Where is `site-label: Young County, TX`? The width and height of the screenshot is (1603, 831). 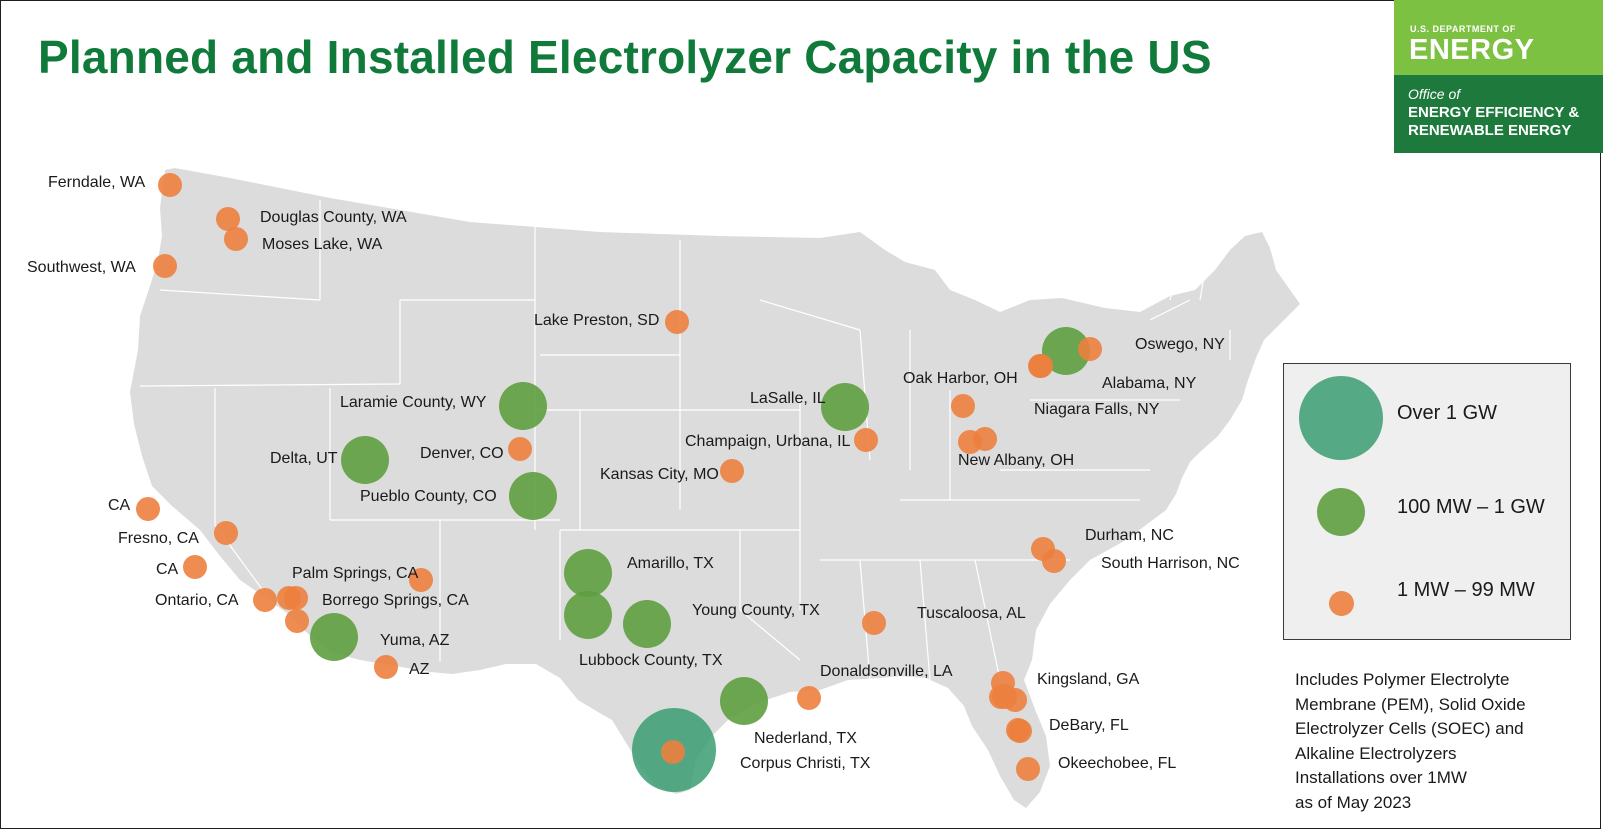 site-label: Young County, TX is located at coordinates (756, 610).